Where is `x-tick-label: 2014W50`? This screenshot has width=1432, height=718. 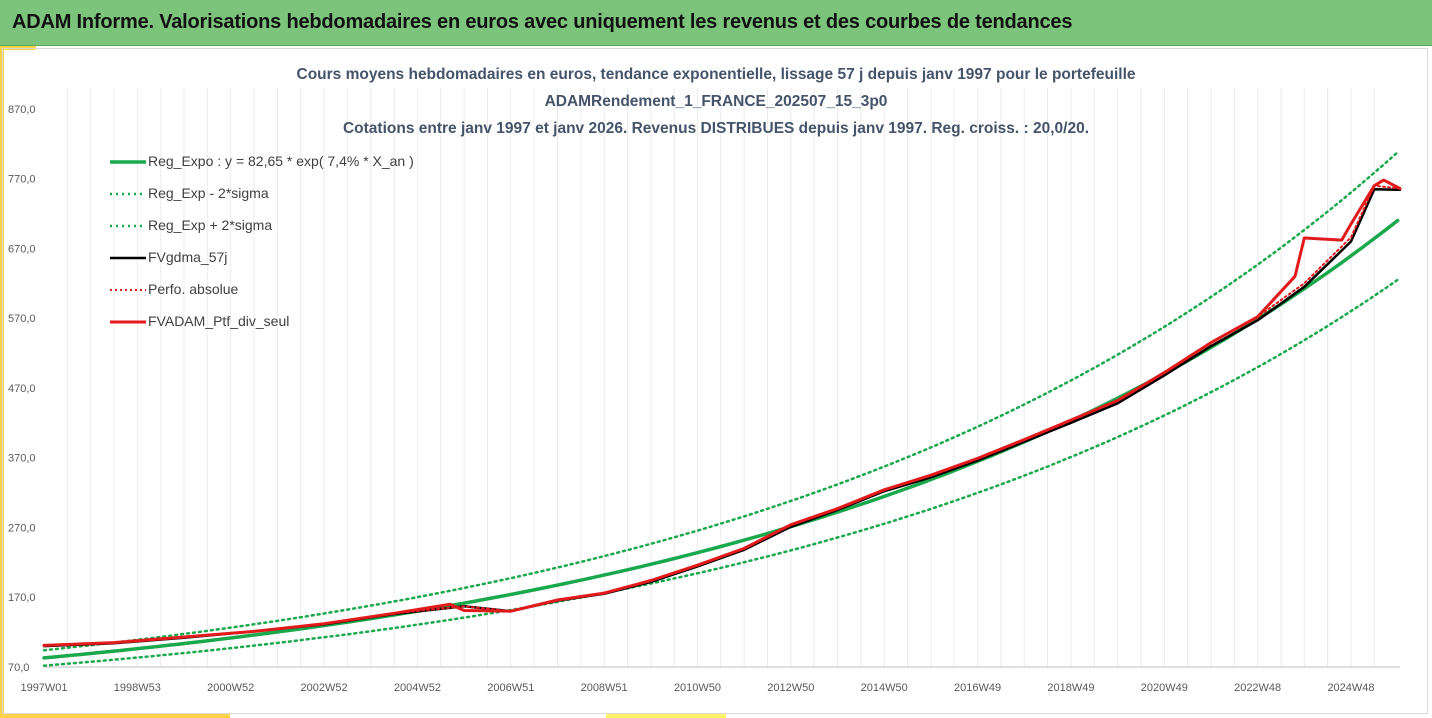
x-tick-label: 2014W50 is located at coordinates (884, 688).